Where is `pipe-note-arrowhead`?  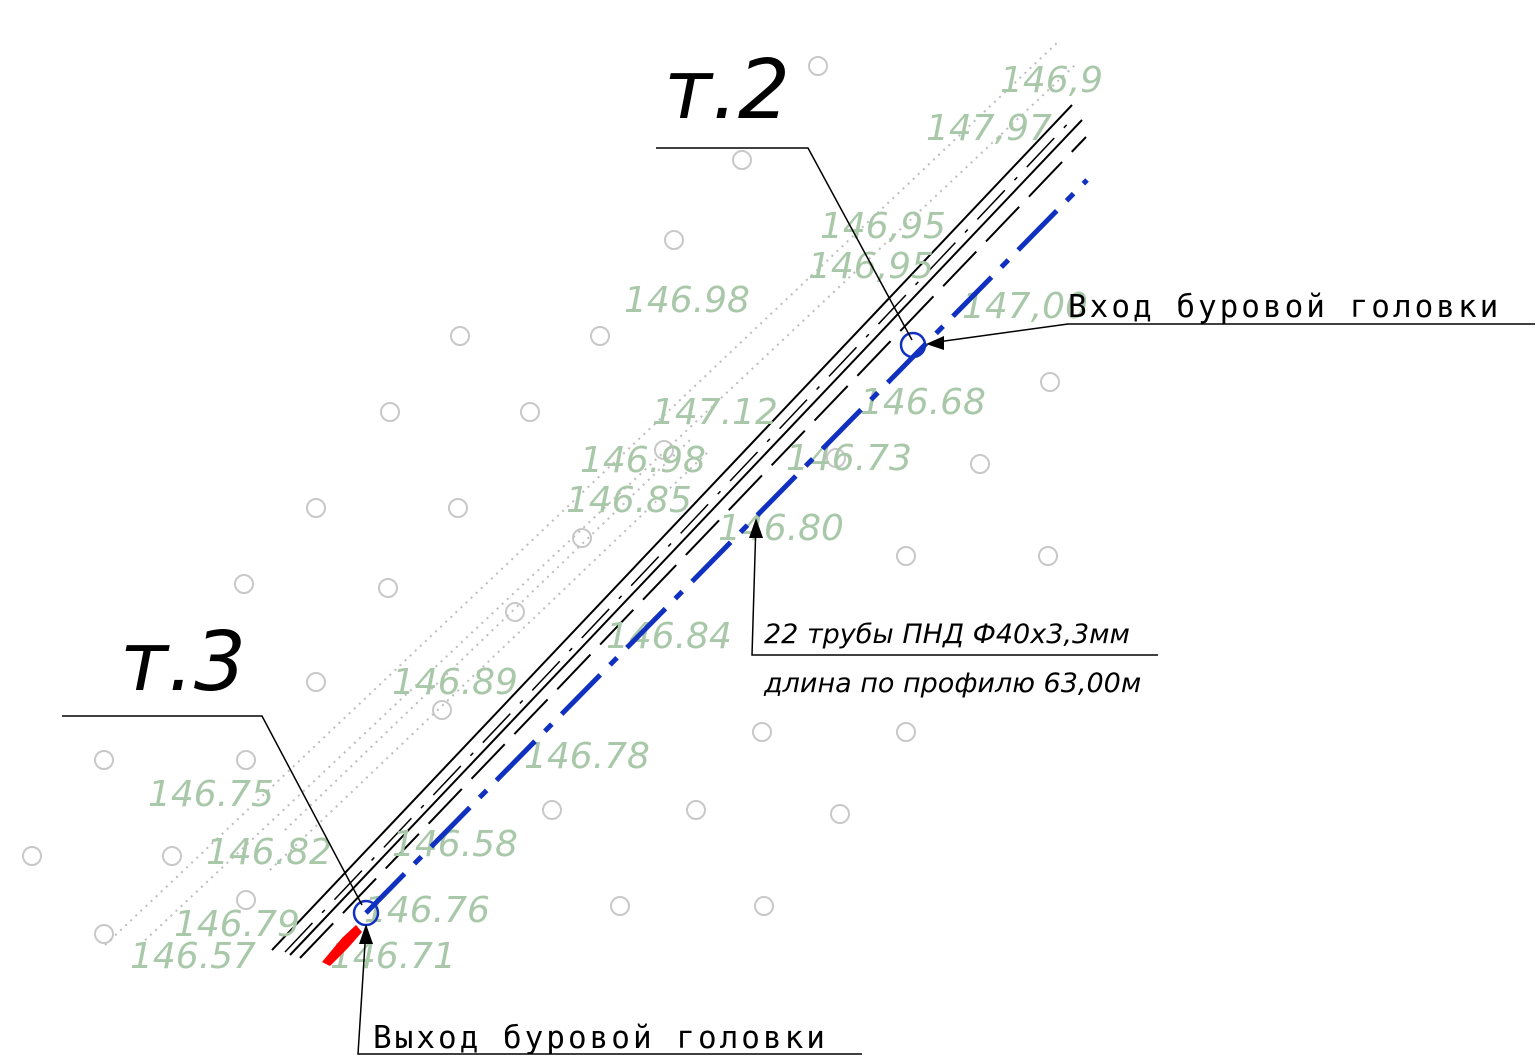
pipe-note-arrowhead is located at coordinates (756, 528).